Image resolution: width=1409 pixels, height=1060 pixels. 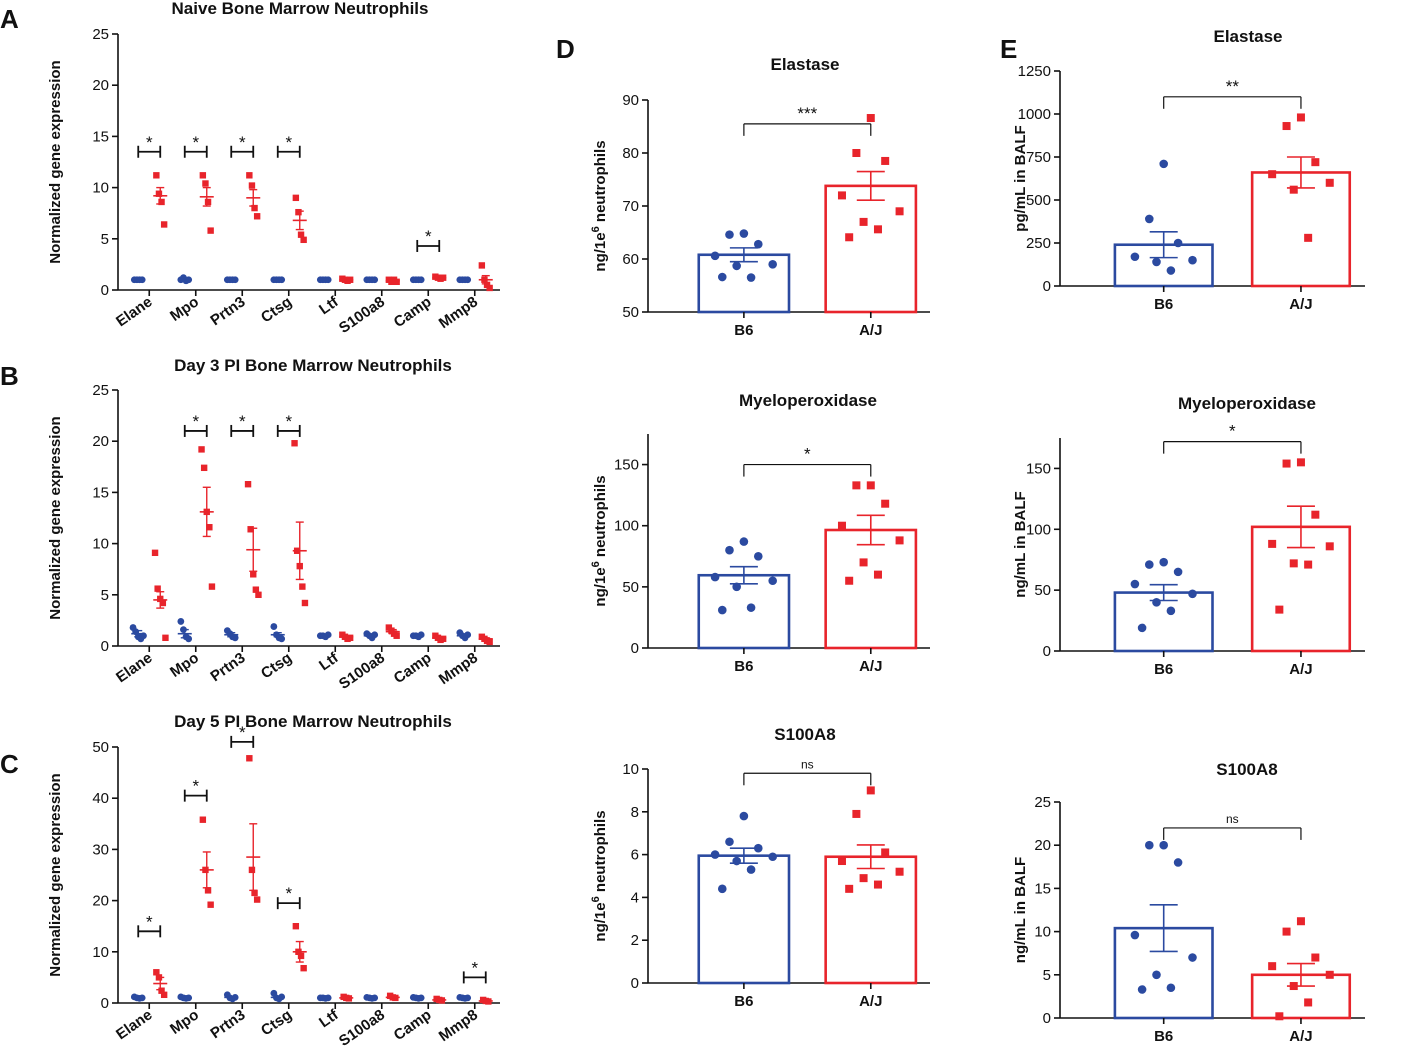 I want to click on x-category-label: S100a8, so click(x=362, y=315).